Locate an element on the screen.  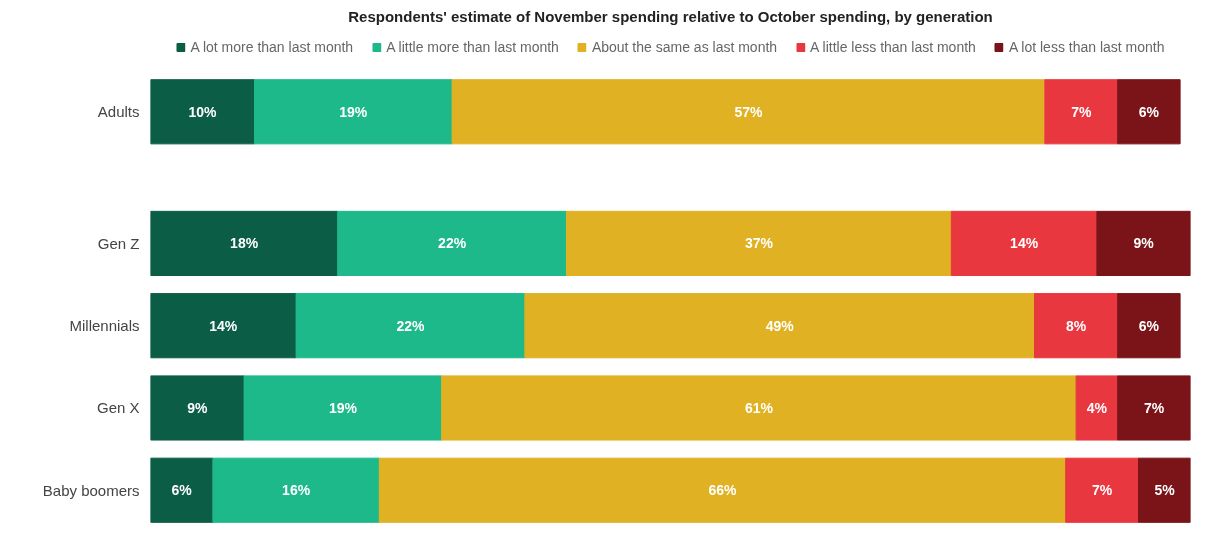
data-label: 10% is located at coordinates (203, 111).